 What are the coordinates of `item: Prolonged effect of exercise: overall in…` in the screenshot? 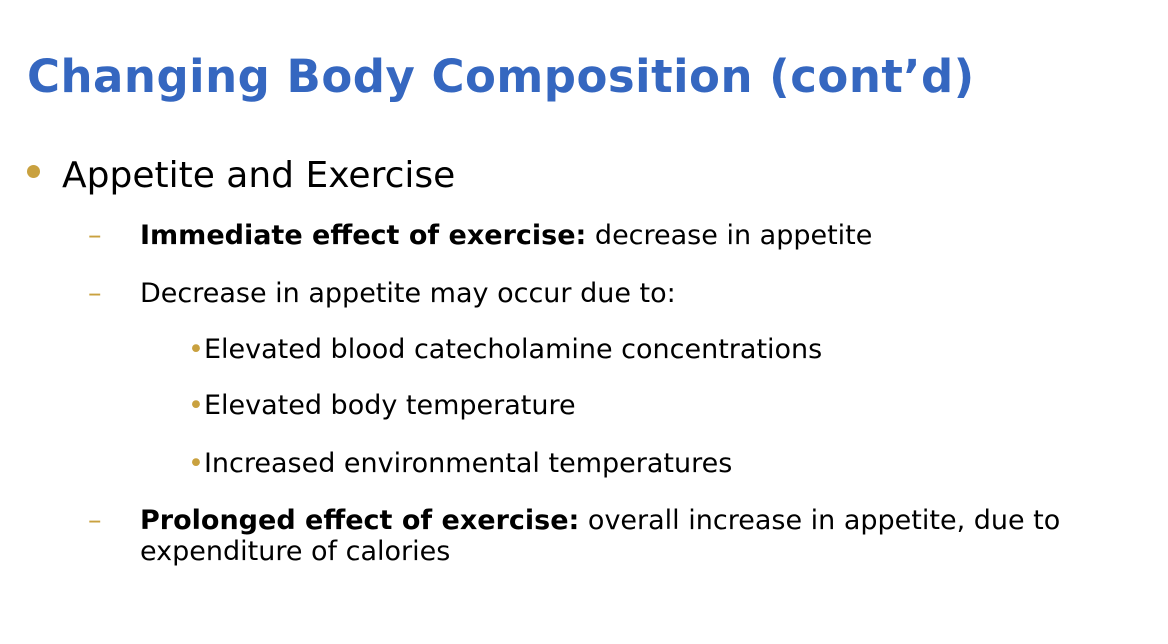 It's located at (645, 536).